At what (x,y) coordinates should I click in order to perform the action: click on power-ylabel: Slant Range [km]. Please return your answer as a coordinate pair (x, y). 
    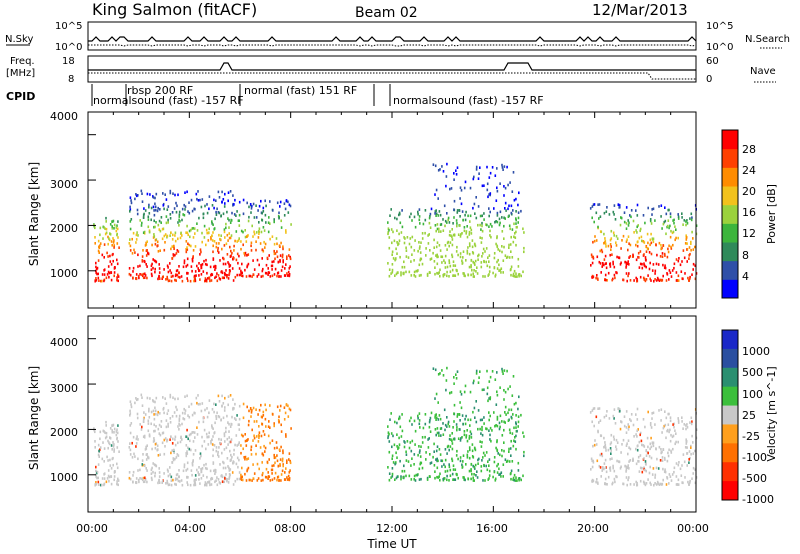
    Looking at the image, I should click on (34, 214).